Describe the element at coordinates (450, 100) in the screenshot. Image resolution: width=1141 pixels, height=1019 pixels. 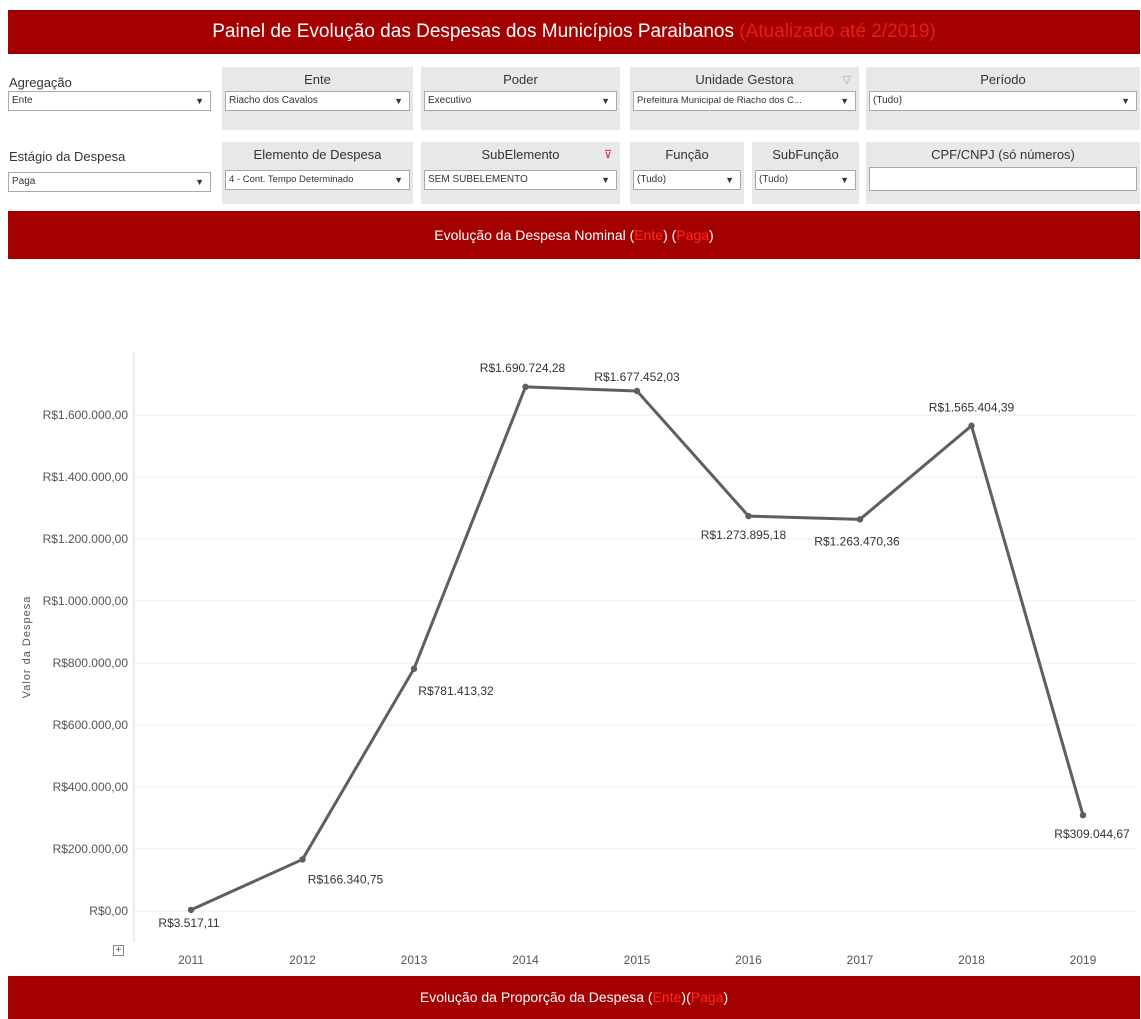
I see `poder-value: Executivo` at that location.